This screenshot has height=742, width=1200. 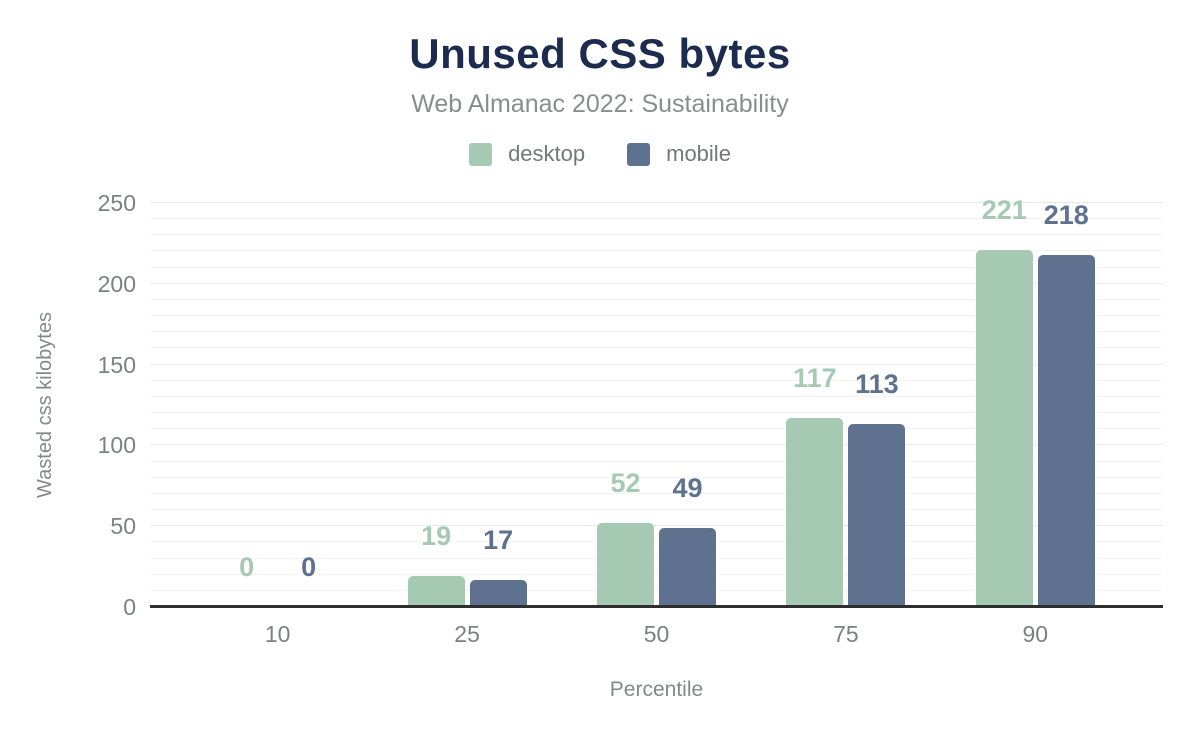 What do you see at coordinates (625, 482) in the screenshot?
I see `bar-value-label-desktop: 52` at bounding box center [625, 482].